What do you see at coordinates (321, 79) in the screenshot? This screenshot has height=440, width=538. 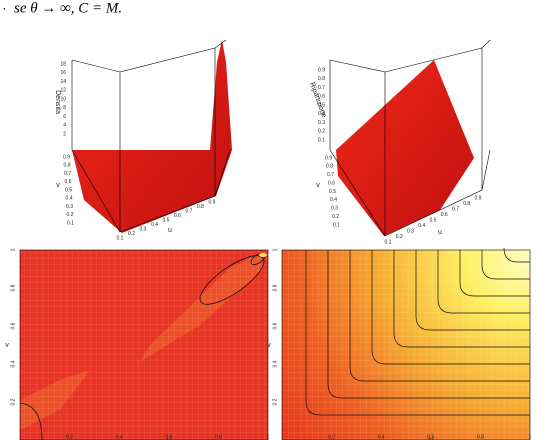 I see `z-tick-label: 0.8` at bounding box center [321, 79].